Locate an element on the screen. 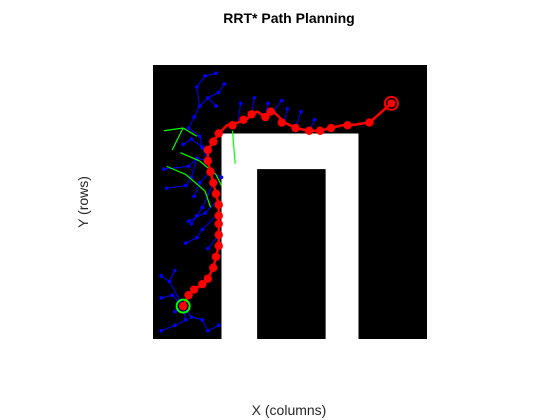 The width and height of the screenshot is (560, 420). x-axis-label: X (columns) is located at coordinates (289, 410).